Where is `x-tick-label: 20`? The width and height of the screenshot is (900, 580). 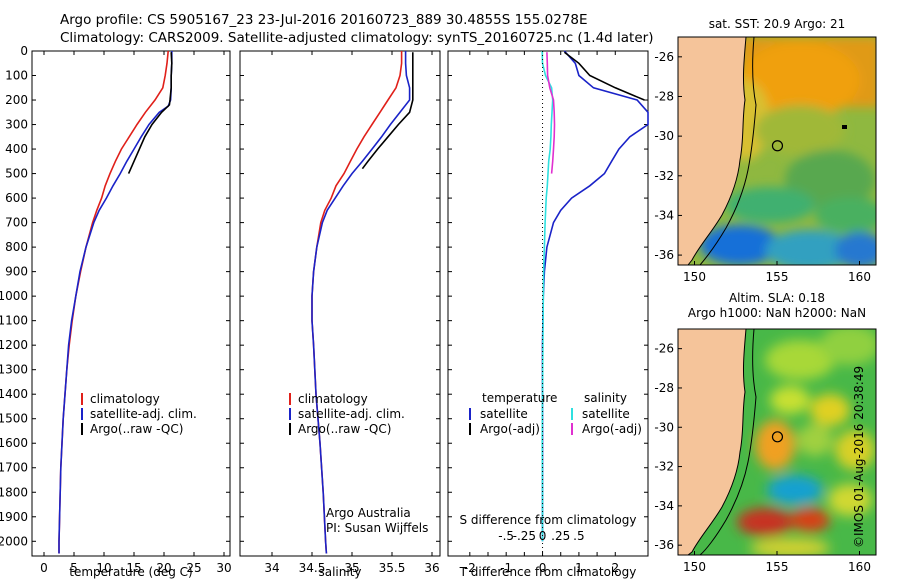 x-tick-label: 20 is located at coordinates (163, 568).